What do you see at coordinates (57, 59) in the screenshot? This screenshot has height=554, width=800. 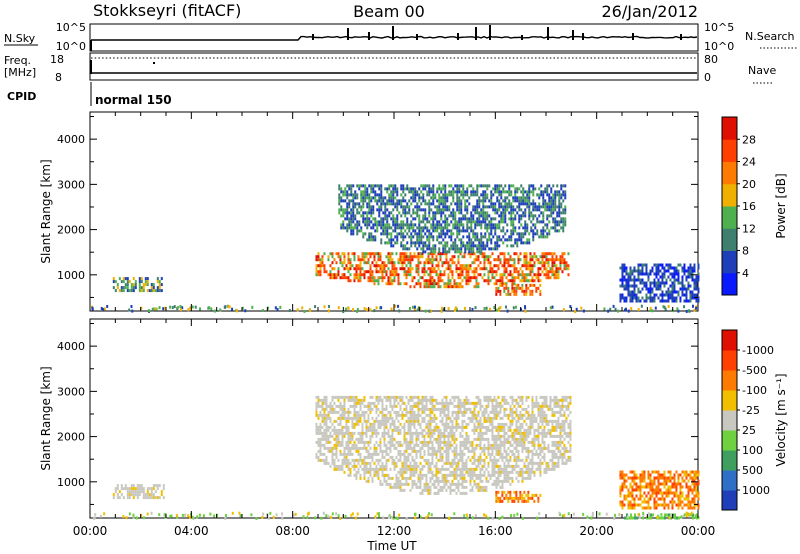 I see `freq-top-tick: 18` at bounding box center [57, 59].